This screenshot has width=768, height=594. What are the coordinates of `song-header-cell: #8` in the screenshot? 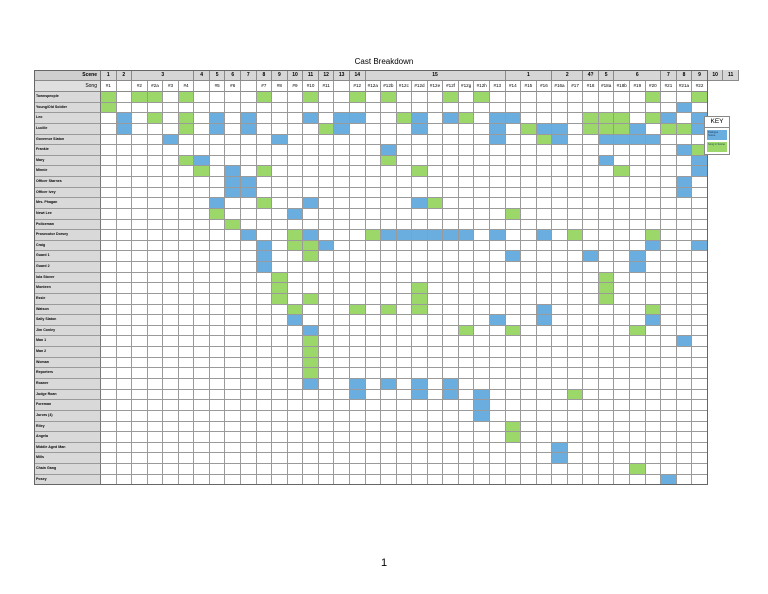 It's located at (280, 86).